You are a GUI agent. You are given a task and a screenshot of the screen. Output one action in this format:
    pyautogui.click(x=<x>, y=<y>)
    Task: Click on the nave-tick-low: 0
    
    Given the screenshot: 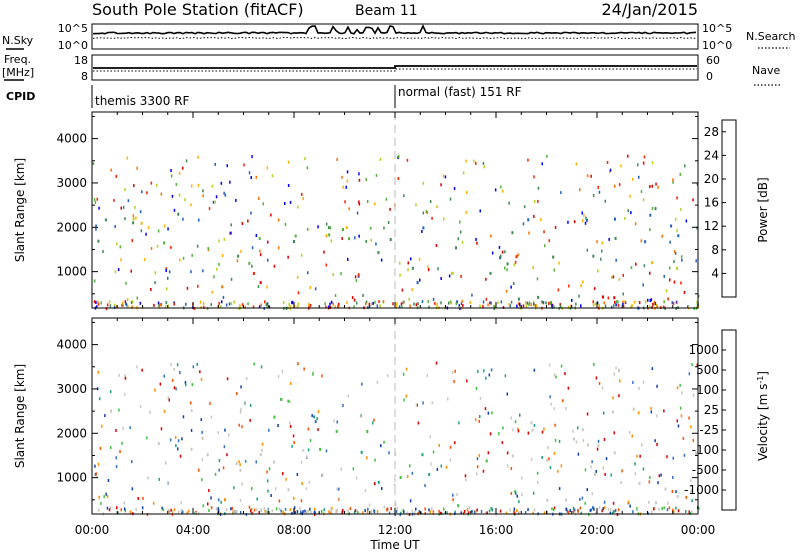 What is the action you would take?
    pyautogui.click(x=709, y=76)
    